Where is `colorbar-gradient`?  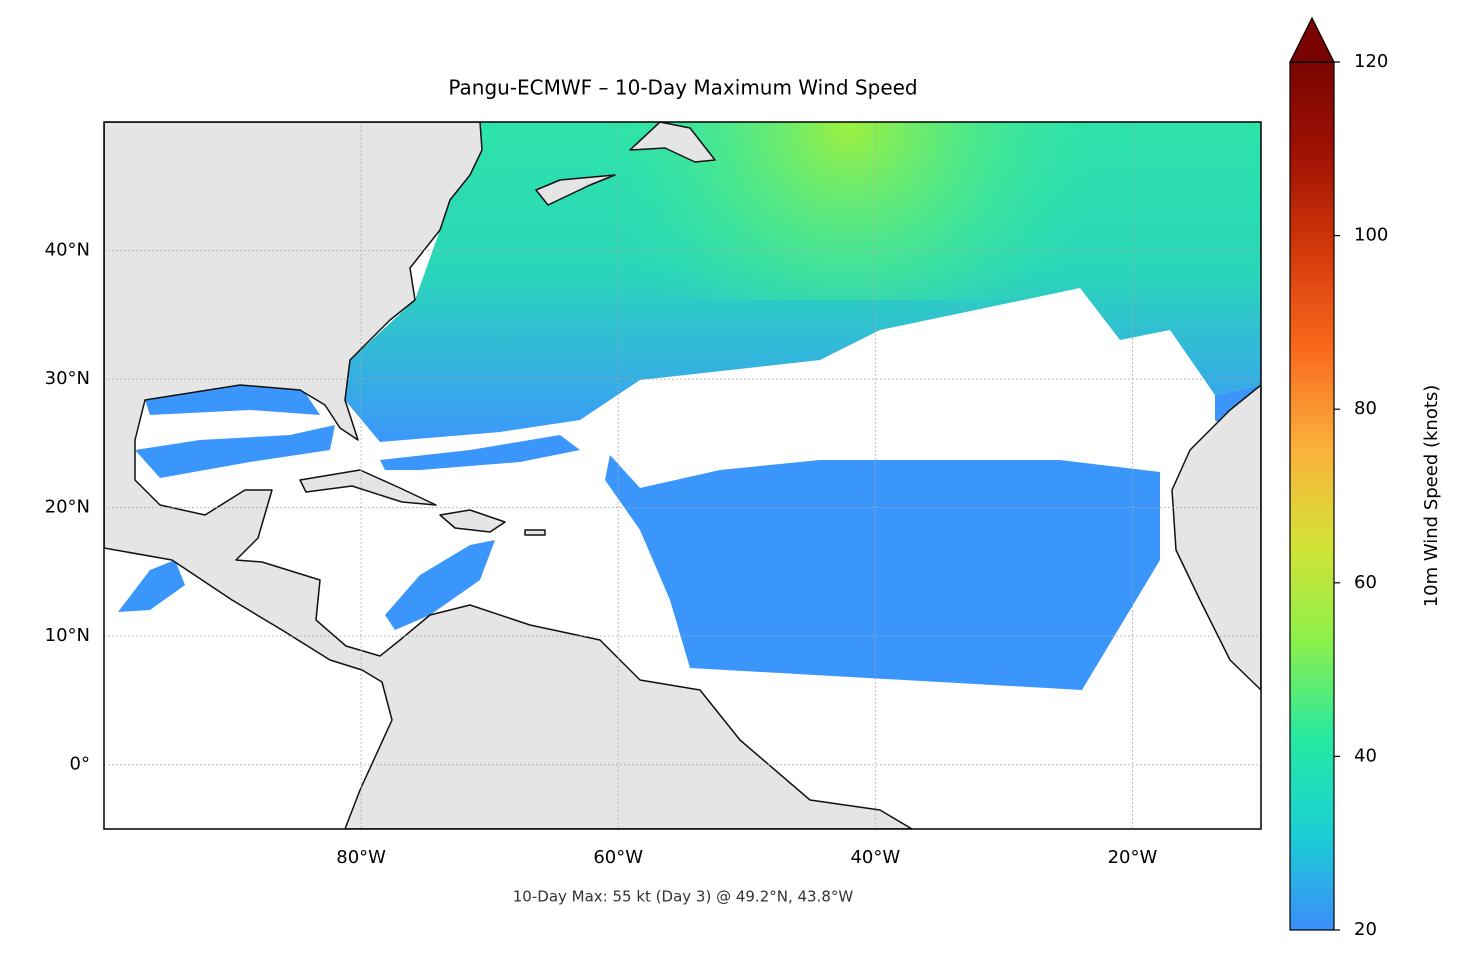 colorbar-gradient is located at coordinates (1312, 496).